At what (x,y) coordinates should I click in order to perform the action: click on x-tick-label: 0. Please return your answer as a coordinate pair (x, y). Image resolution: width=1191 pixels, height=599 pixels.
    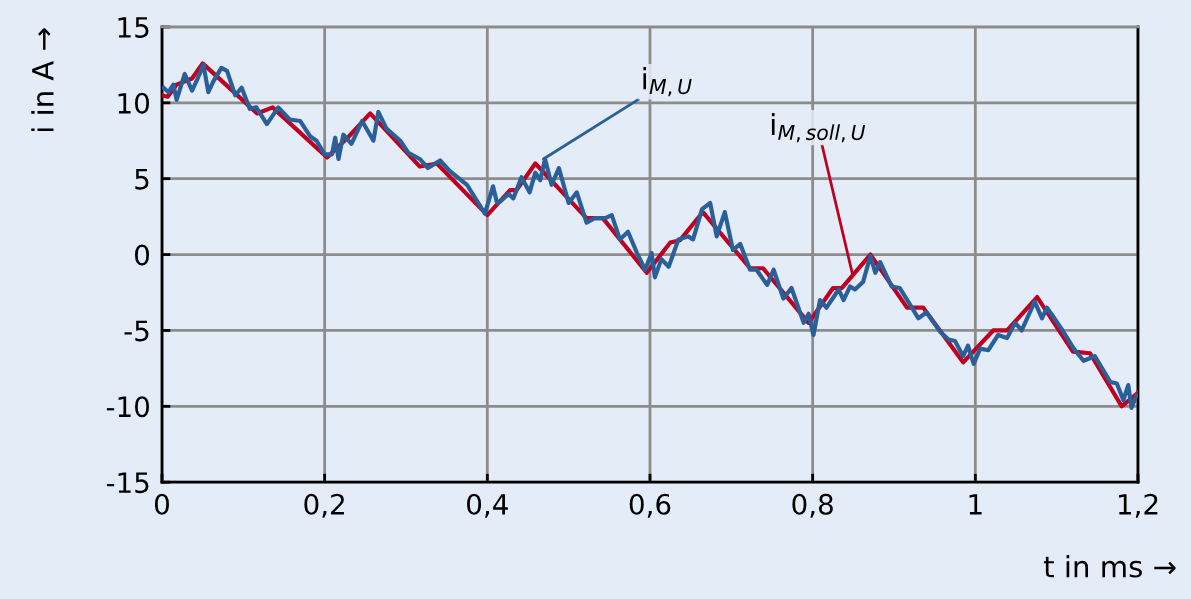
    Looking at the image, I should click on (161, 504).